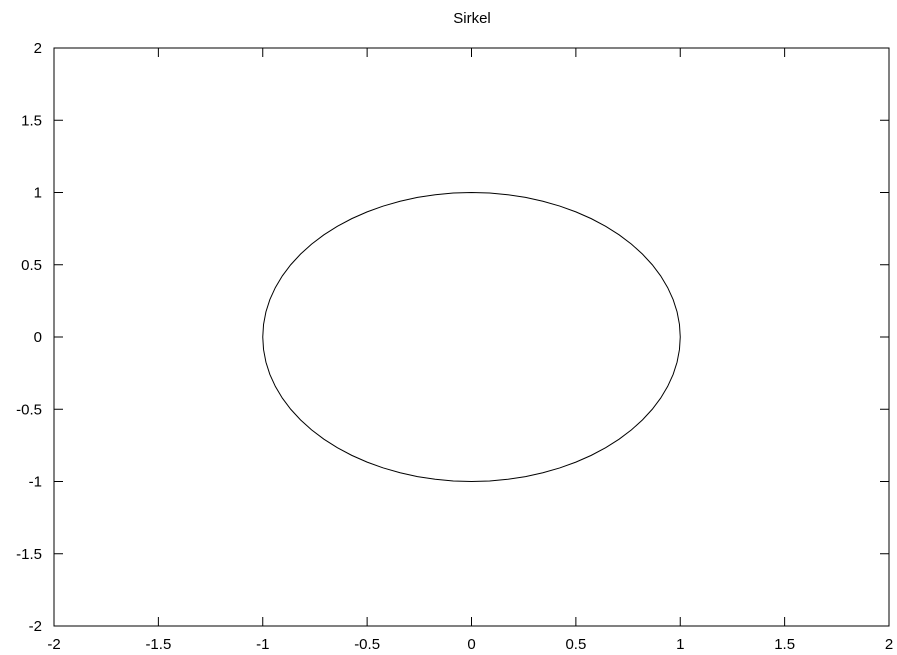 The image size is (897, 655). I want to click on y-tick-label: -2, so click(35, 626).